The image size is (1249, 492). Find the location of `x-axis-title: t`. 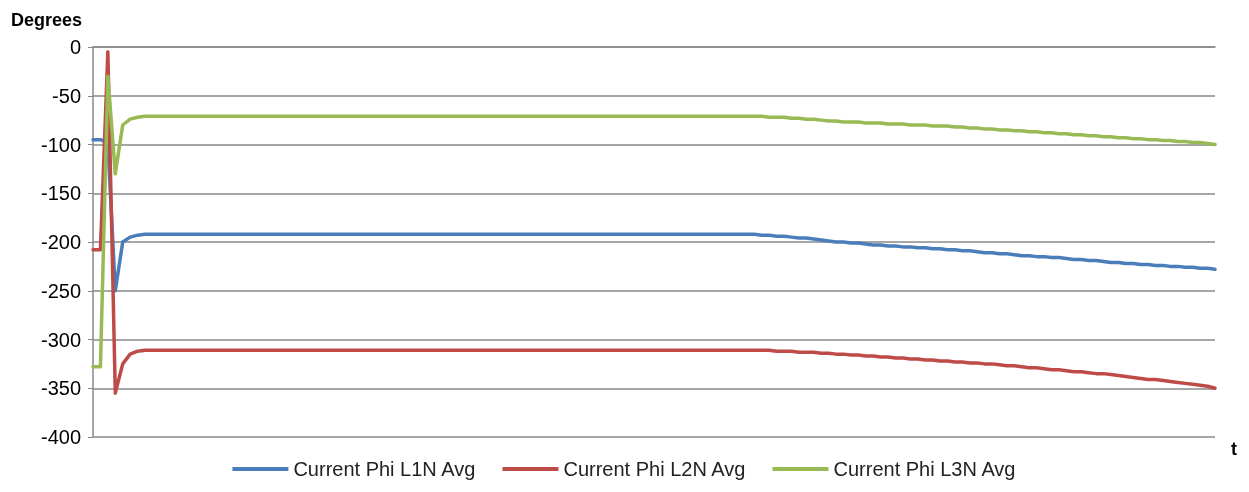

x-axis-title: t is located at coordinates (1234, 449).